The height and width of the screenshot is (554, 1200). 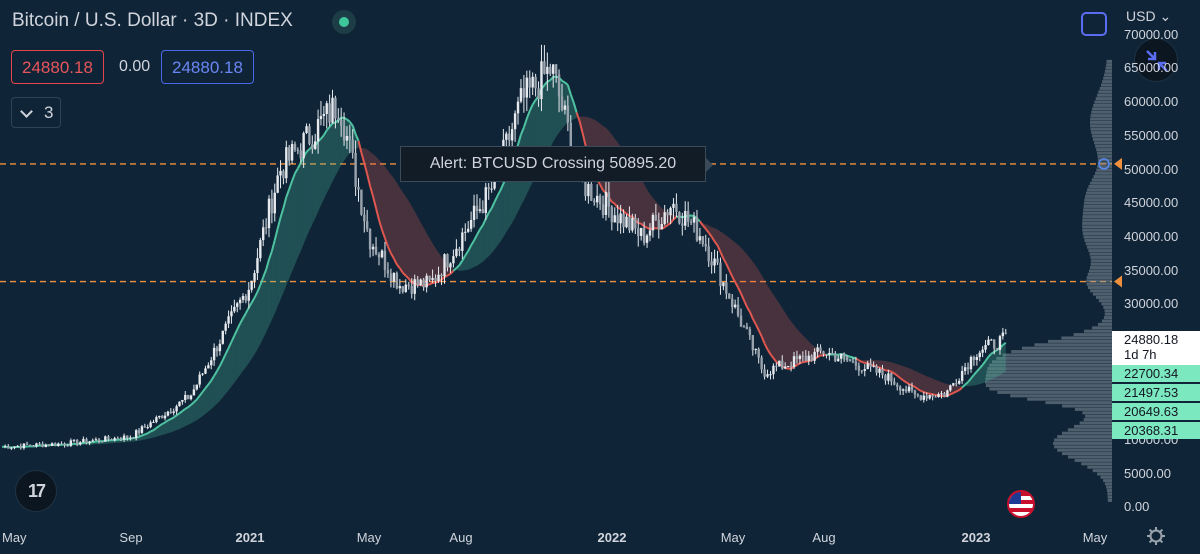 What do you see at coordinates (152, 20) in the screenshot?
I see `symbol-title: Bitcoin / U.S. Dollar · 3D · INDEX` at bounding box center [152, 20].